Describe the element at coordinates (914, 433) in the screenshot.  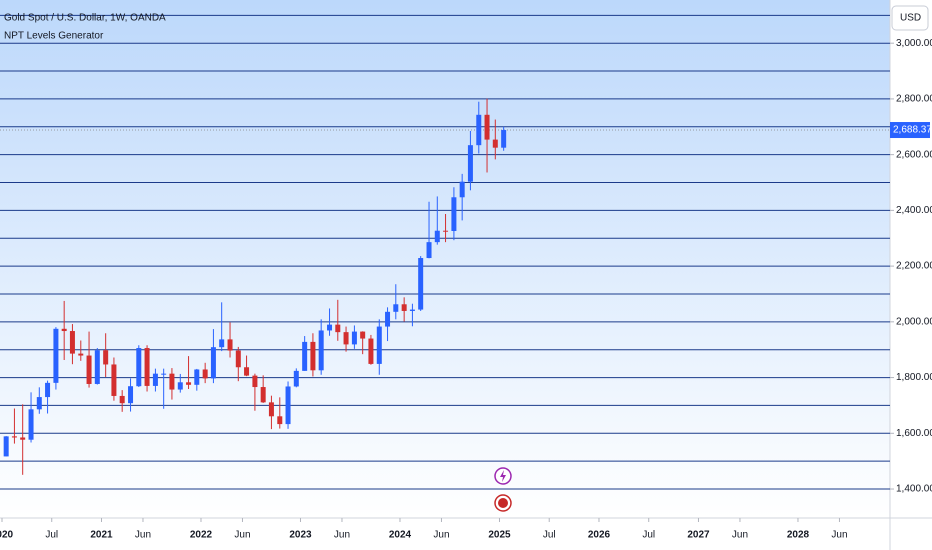
I see `y-tick-label: 1,600.000` at that location.